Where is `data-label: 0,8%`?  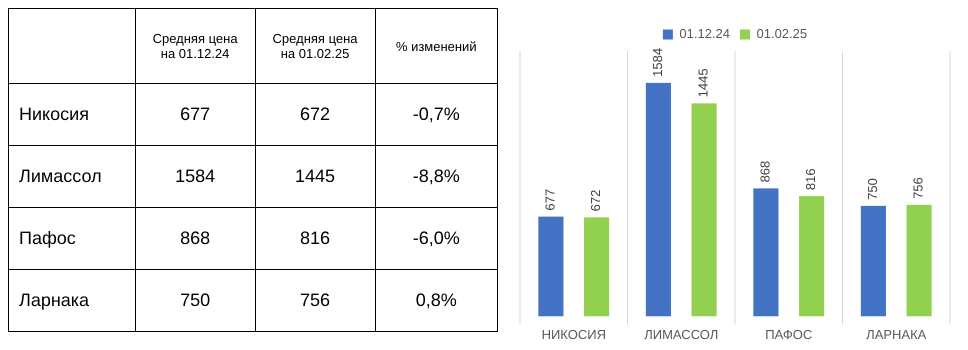
data-label: 0,8% is located at coordinates (436, 301).